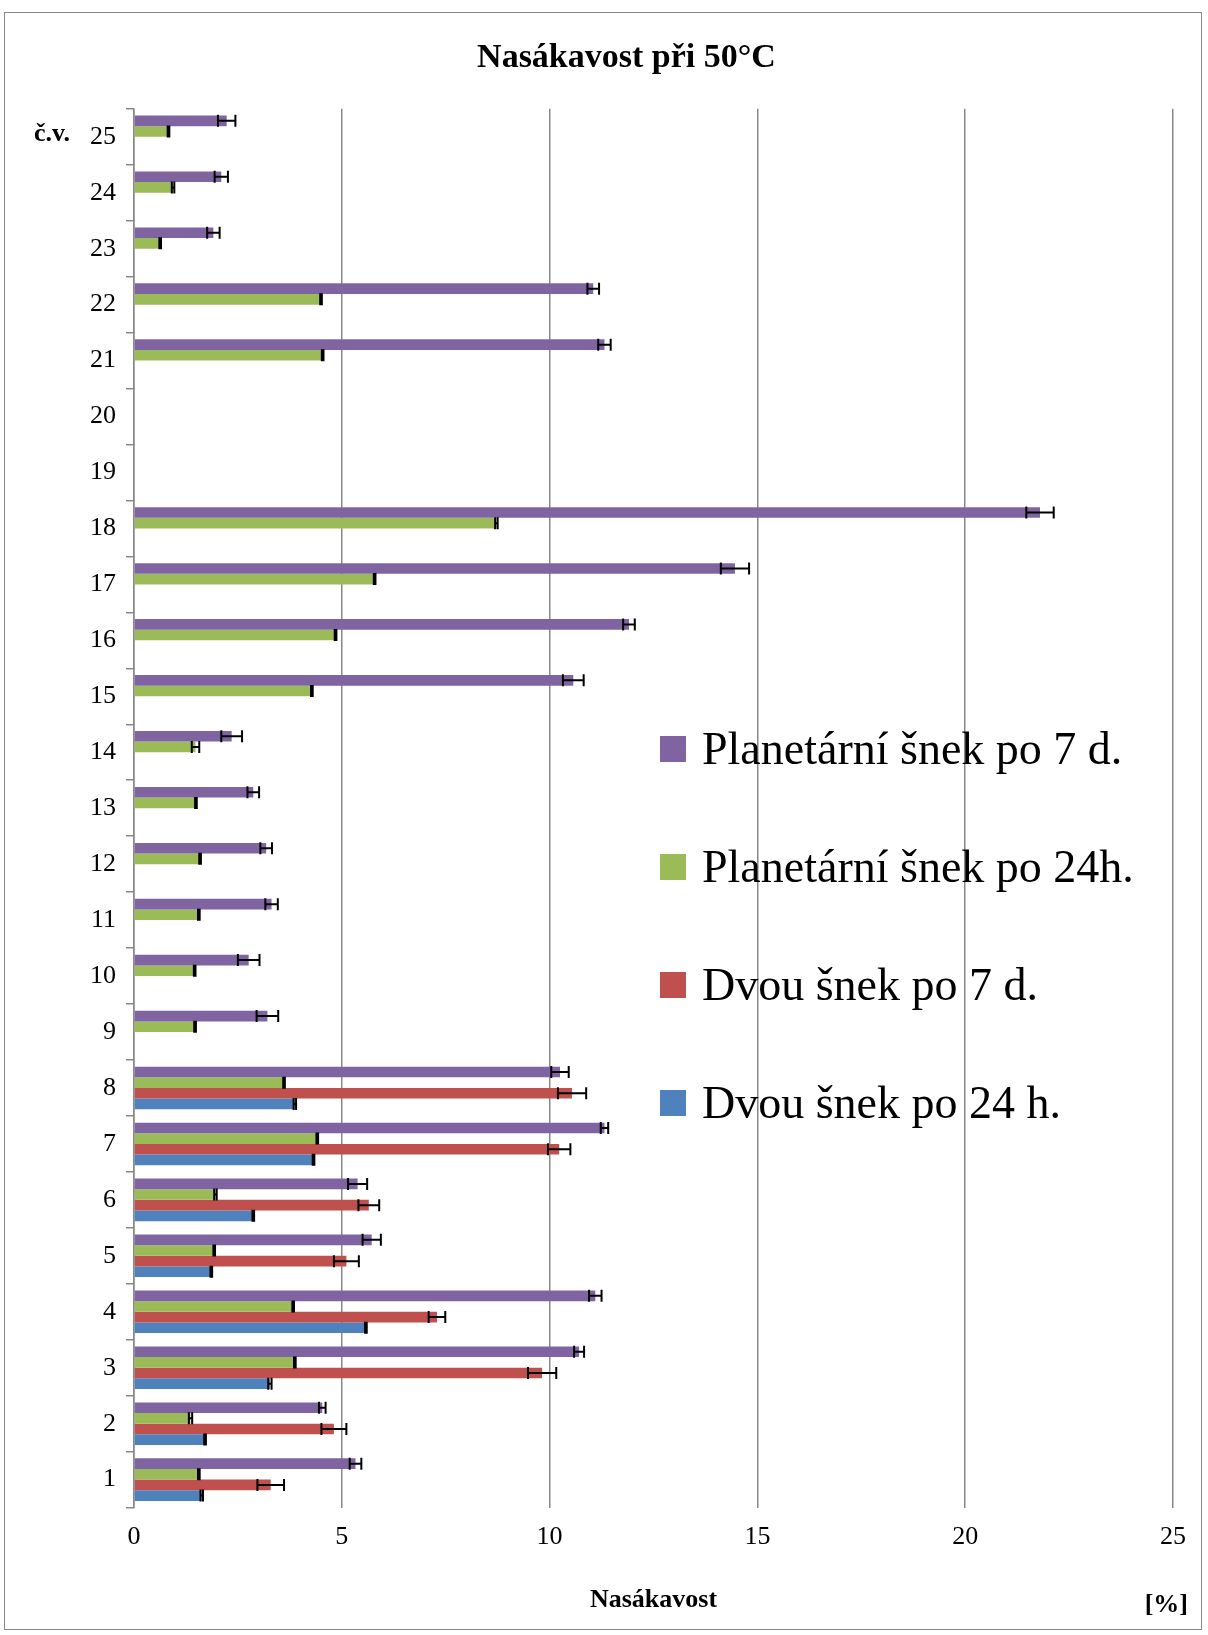  Describe the element at coordinates (103, 359) in the screenshot. I see `y-tick-label: 21` at that location.